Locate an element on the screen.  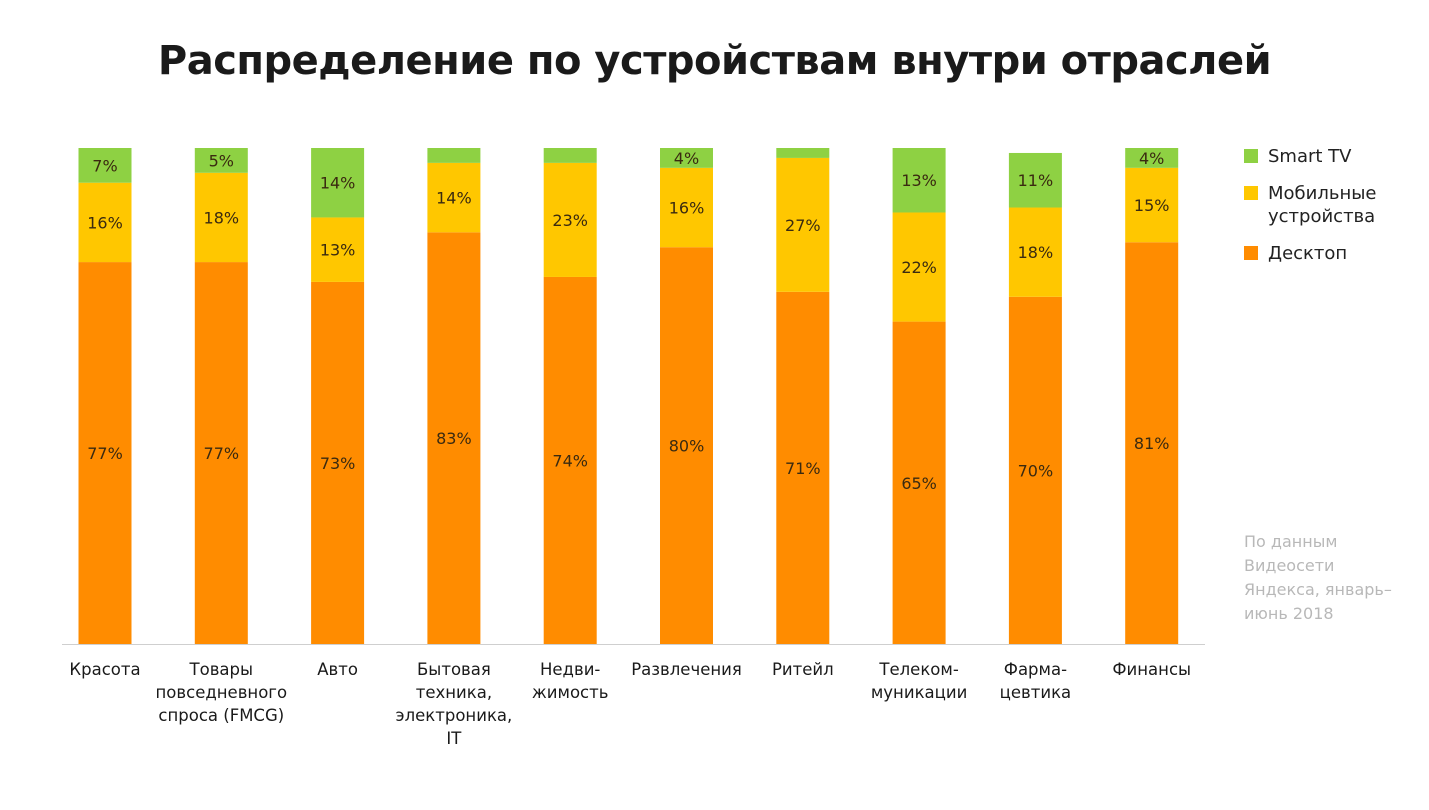
legend-swatch-smart-tv is located at coordinates (1251, 156).